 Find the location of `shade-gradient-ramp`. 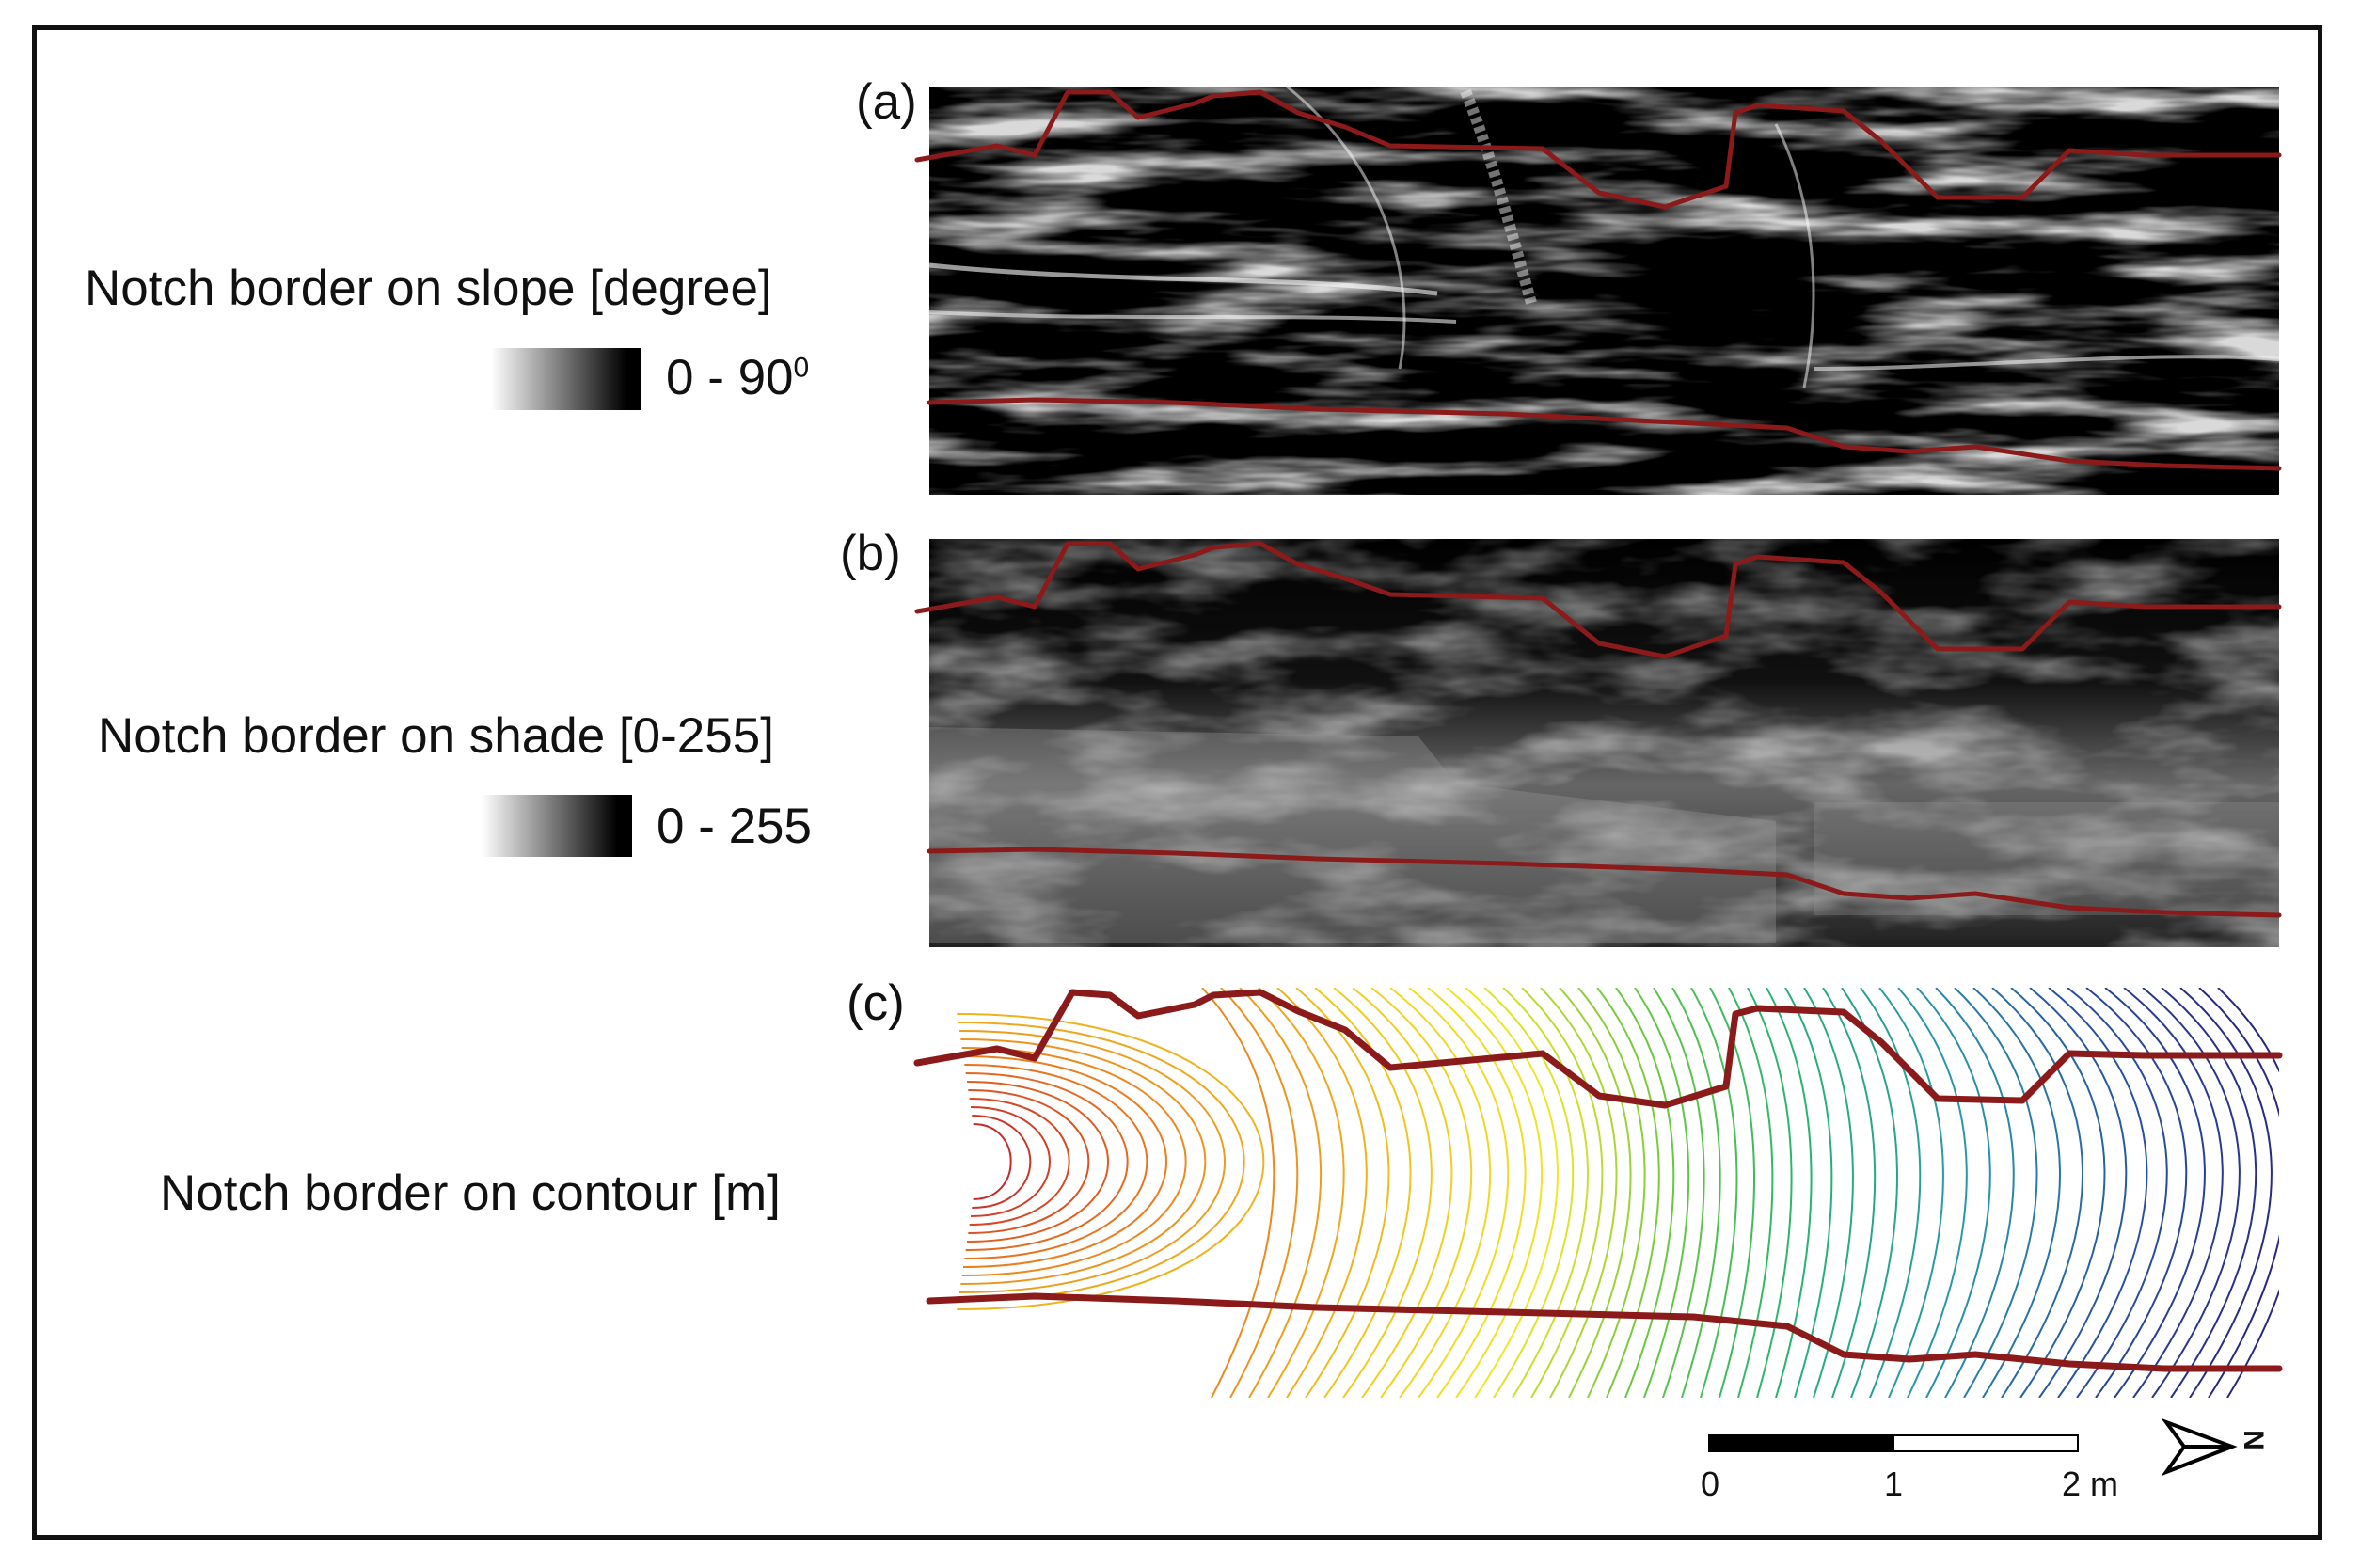

shade-gradient-ramp is located at coordinates (557, 826).